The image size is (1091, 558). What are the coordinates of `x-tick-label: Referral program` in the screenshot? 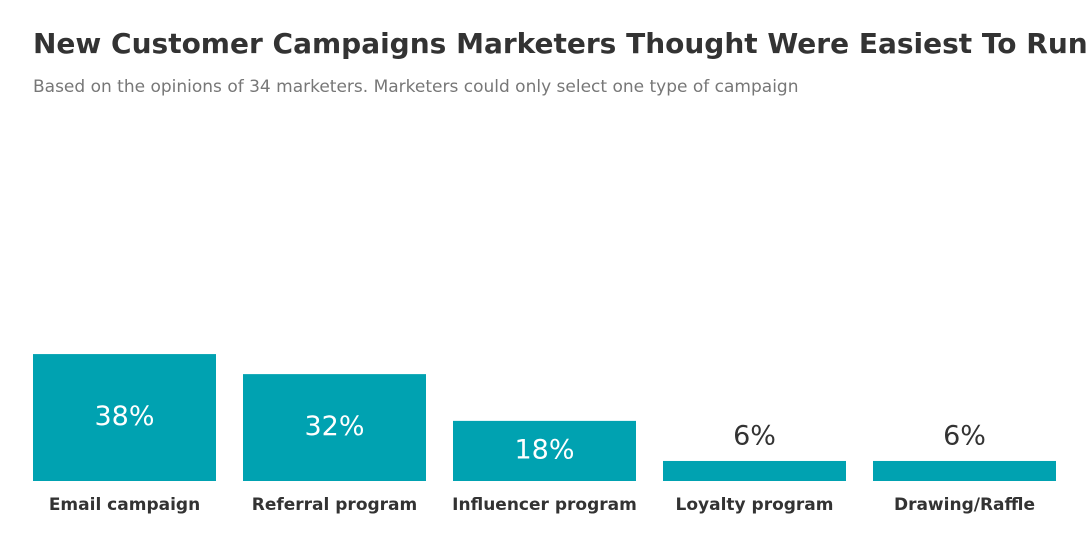 It's located at (335, 505).